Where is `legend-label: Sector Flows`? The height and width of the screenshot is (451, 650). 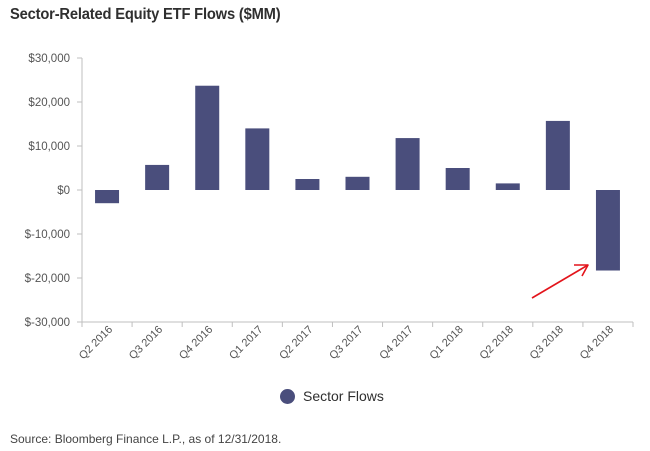 legend-label: Sector Flows is located at coordinates (343, 396).